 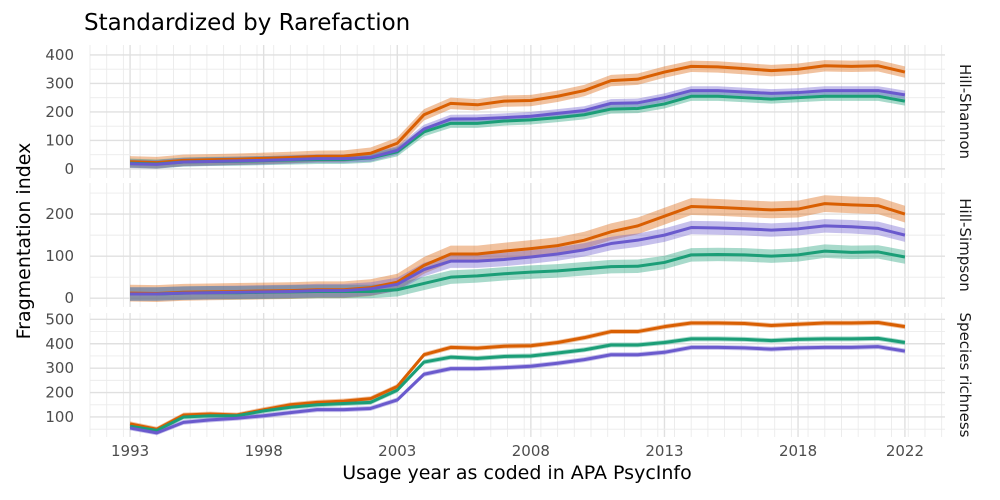 I want to click on x-tick-label: 2013, so click(x=664, y=451).